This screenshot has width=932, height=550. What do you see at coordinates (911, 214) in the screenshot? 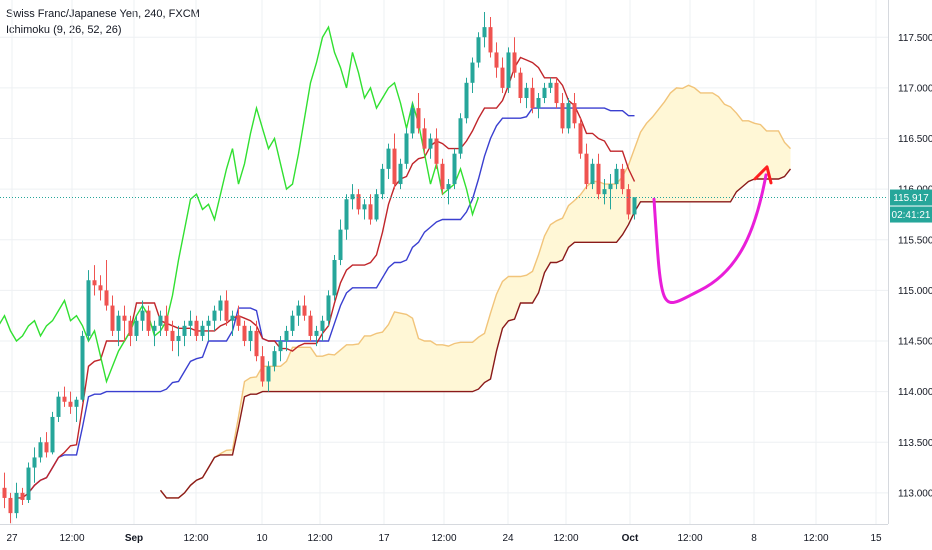
I see `countdown-tag` at bounding box center [911, 214].